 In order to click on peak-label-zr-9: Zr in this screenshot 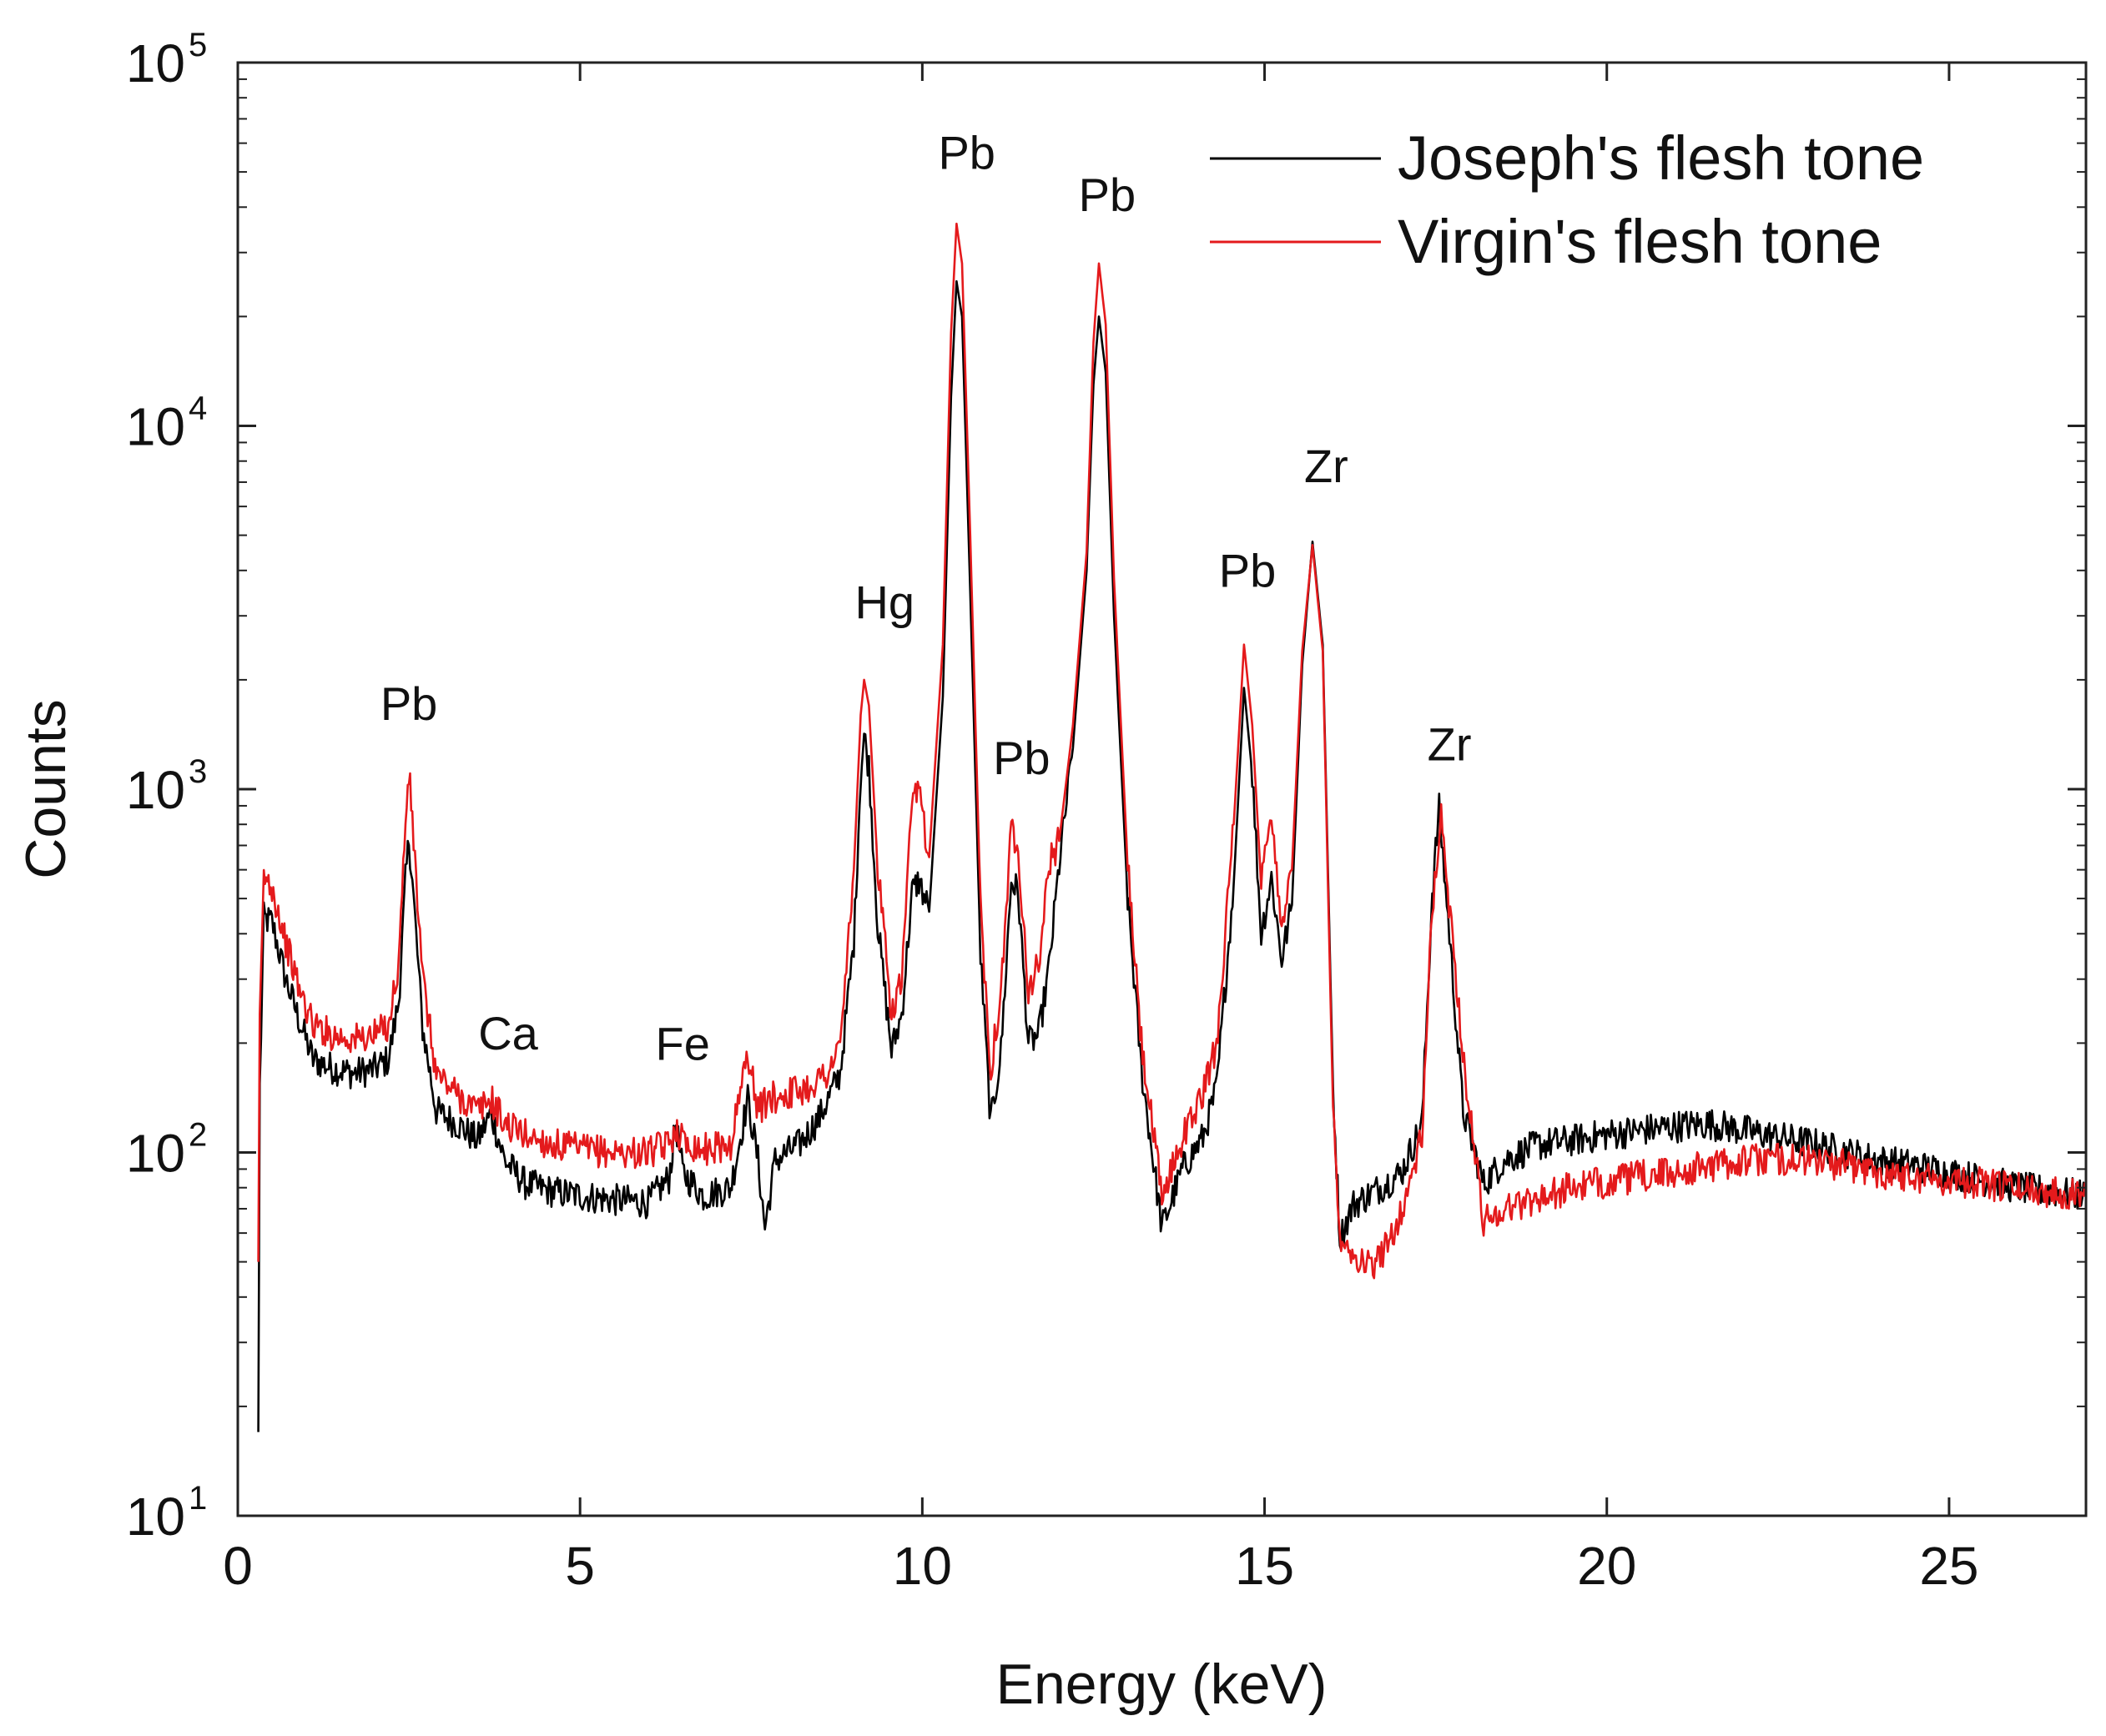, I will do `click(1450, 744)`.